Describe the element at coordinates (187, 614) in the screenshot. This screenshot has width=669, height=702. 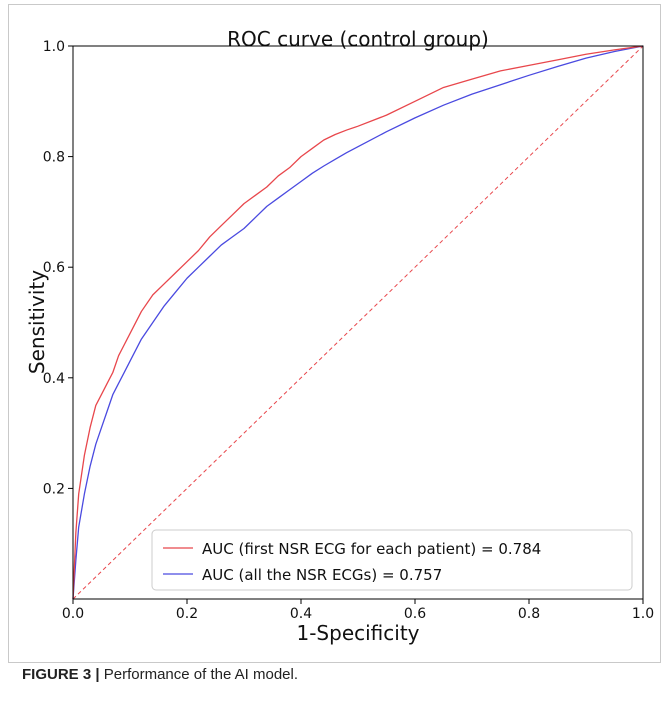
I see `x-tick-label: 0.2` at that location.